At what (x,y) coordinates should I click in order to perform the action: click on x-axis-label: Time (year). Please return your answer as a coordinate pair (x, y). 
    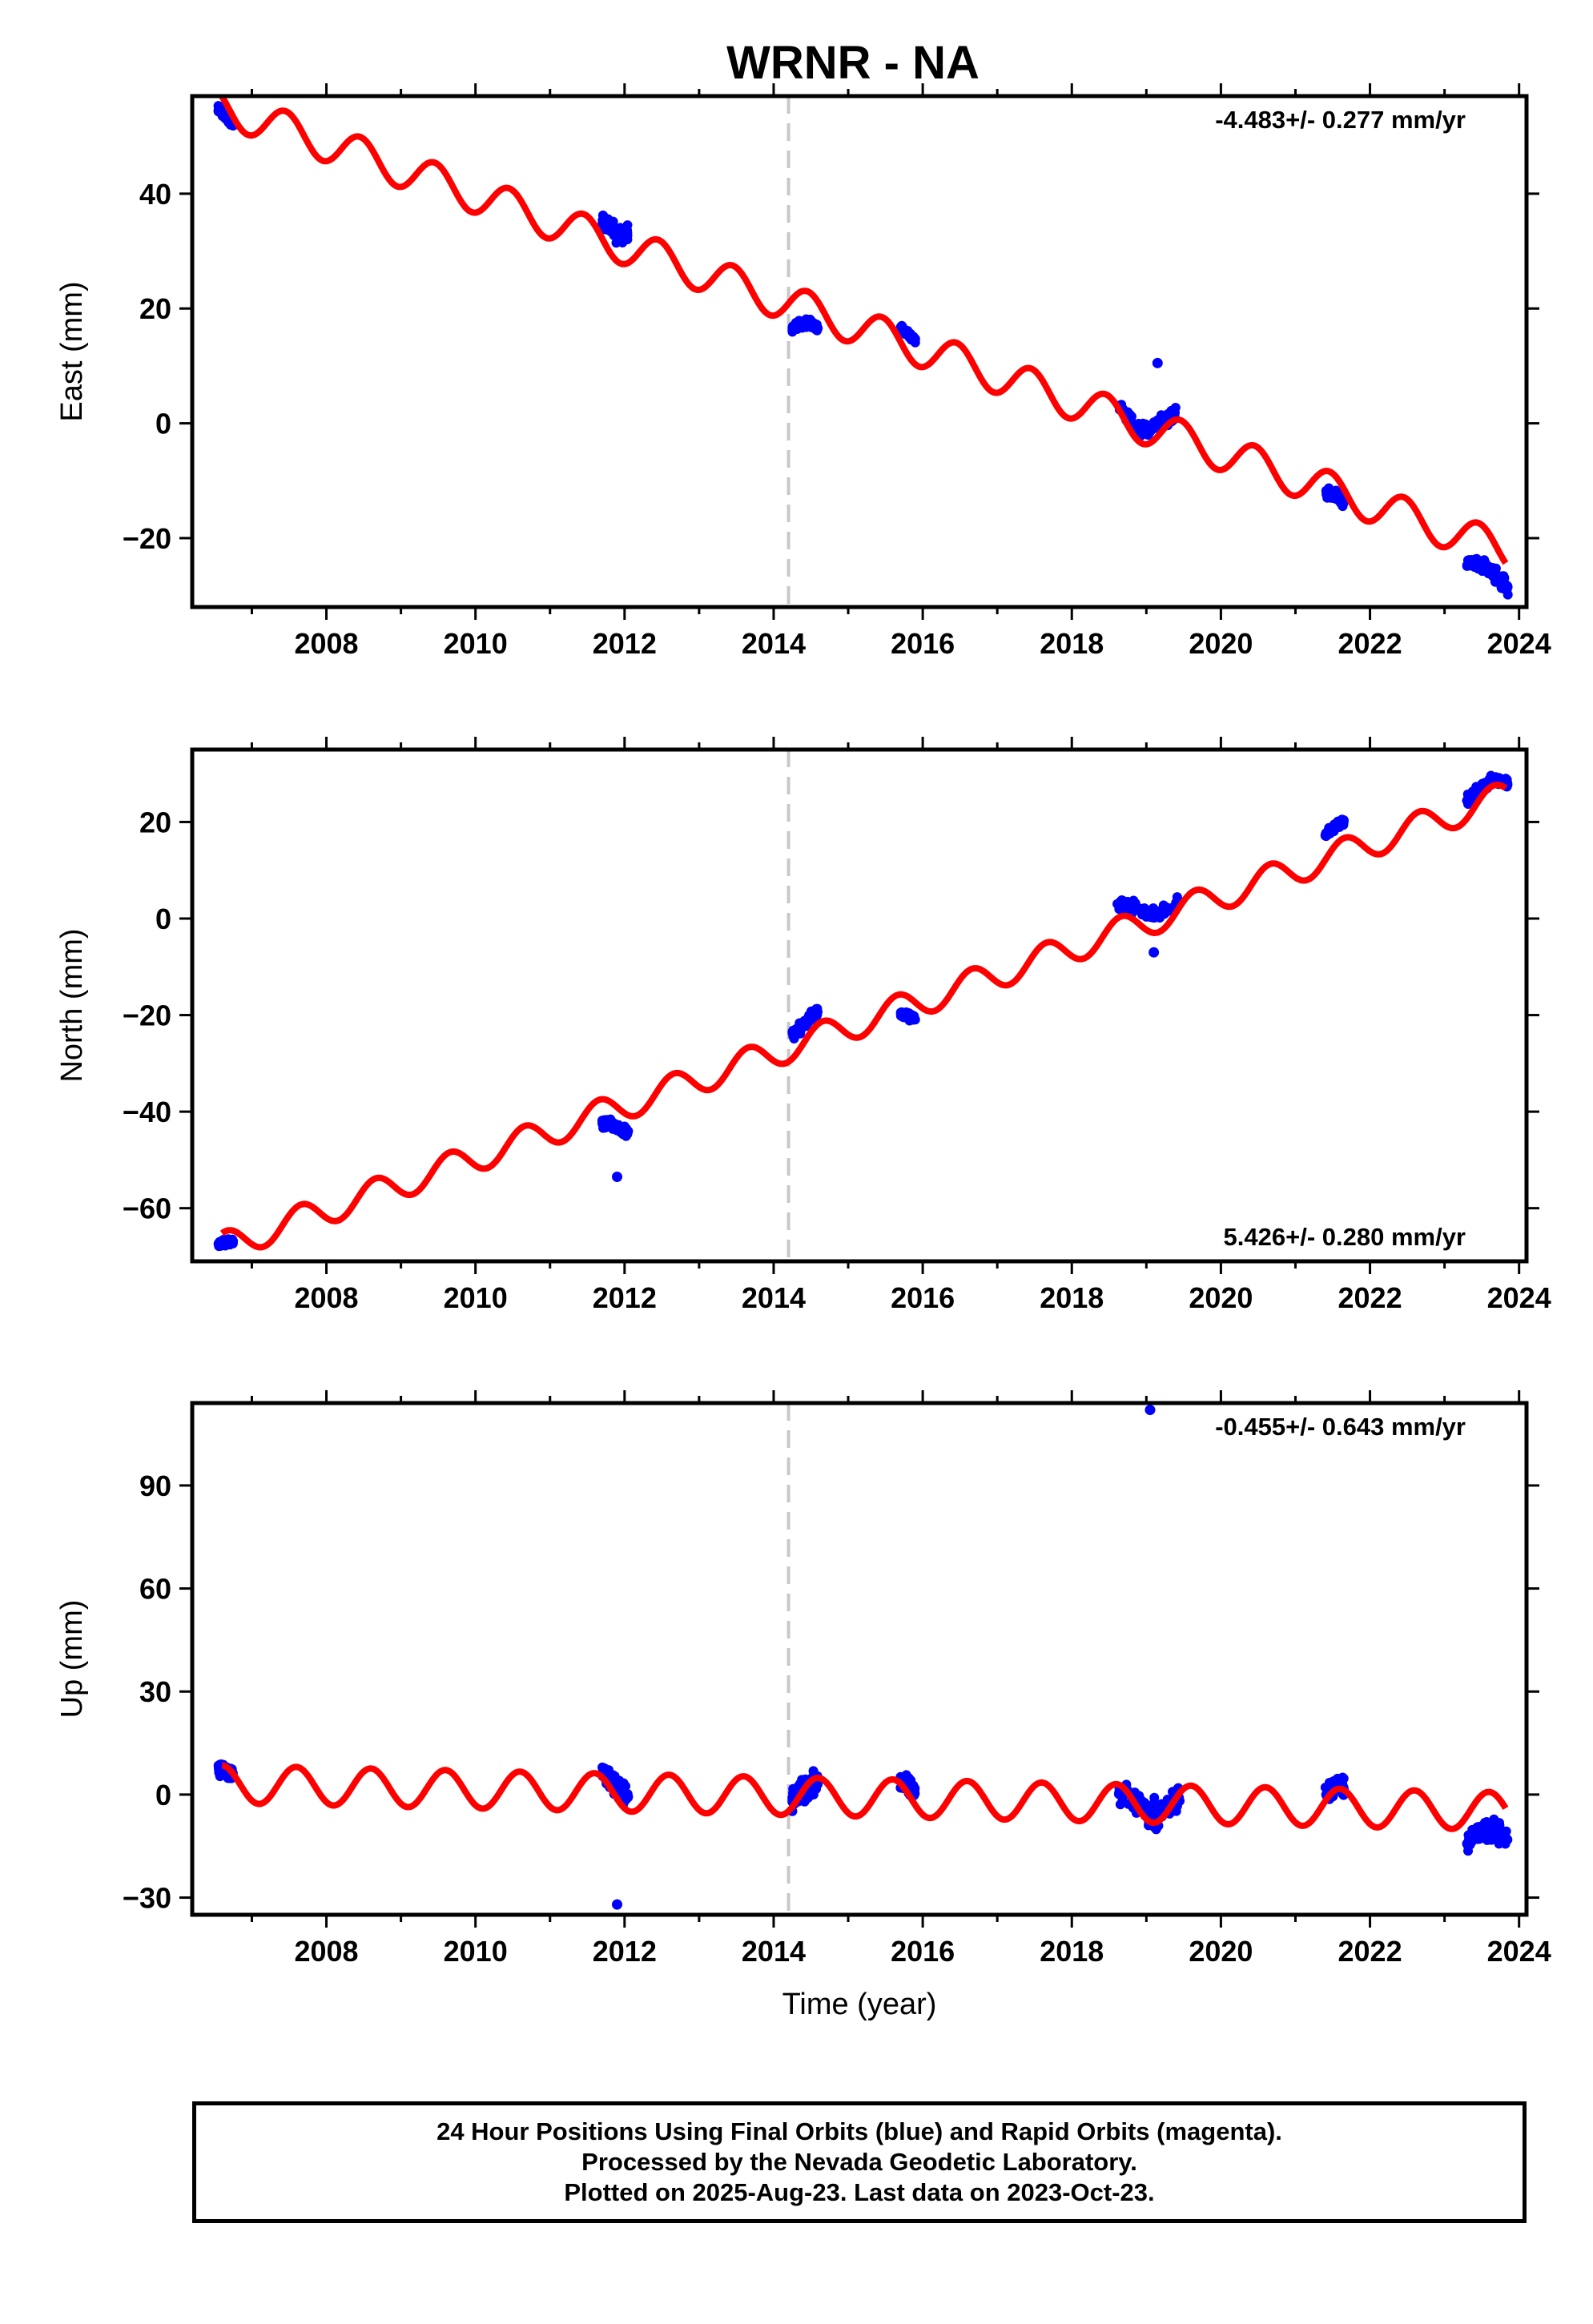
    Looking at the image, I should click on (859, 2005).